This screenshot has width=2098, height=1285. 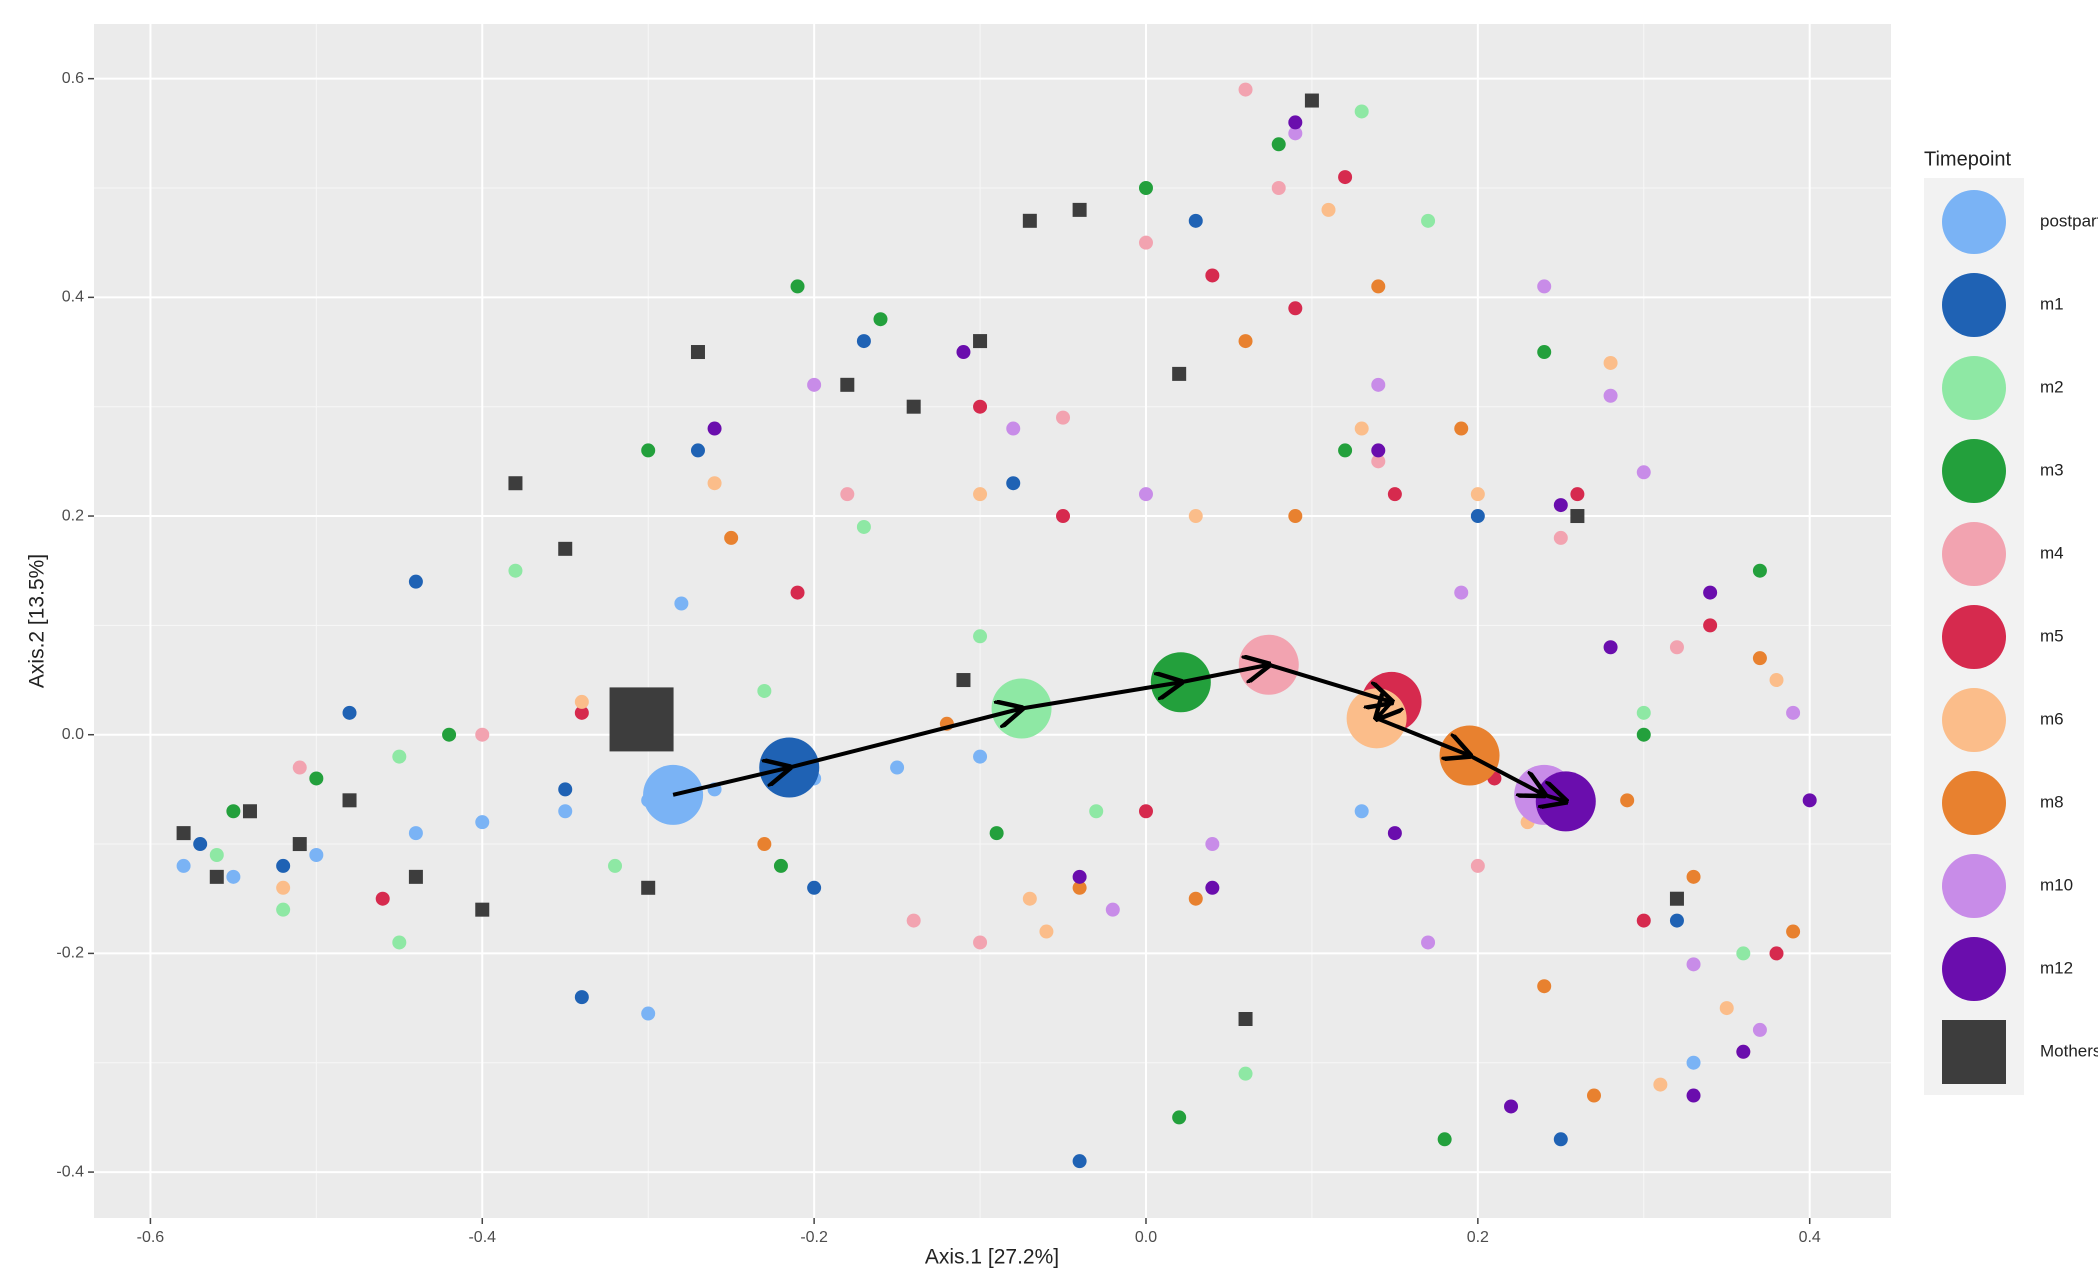 What do you see at coordinates (2052, 303) in the screenshot?
I see `legend-label: m1` at bounding box center [2052, 303].